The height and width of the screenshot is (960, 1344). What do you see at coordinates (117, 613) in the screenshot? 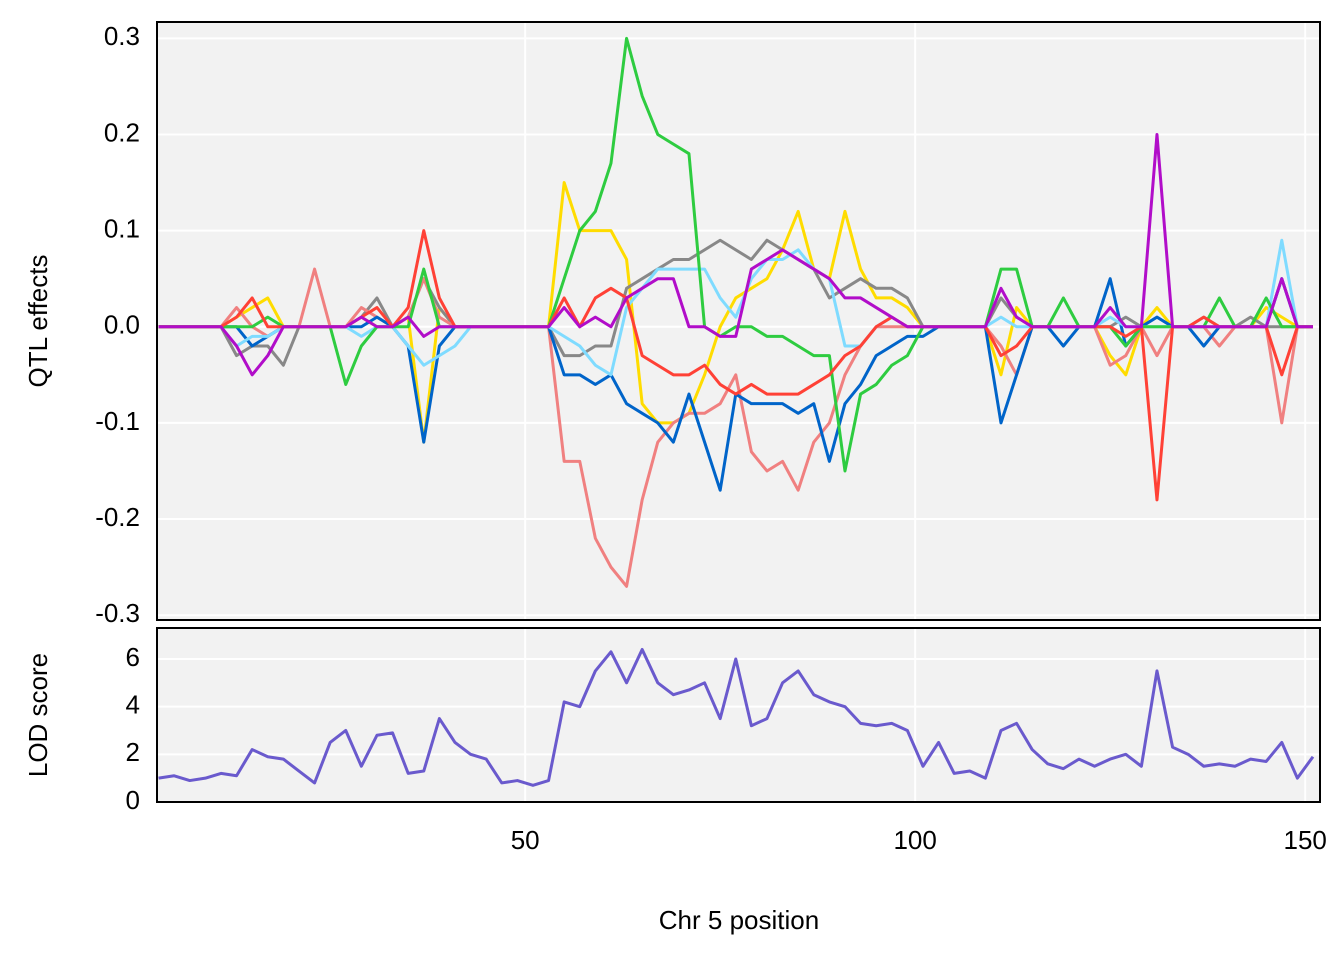
I see `y-tick-label: -0.3` at bounding box center [117, 613].